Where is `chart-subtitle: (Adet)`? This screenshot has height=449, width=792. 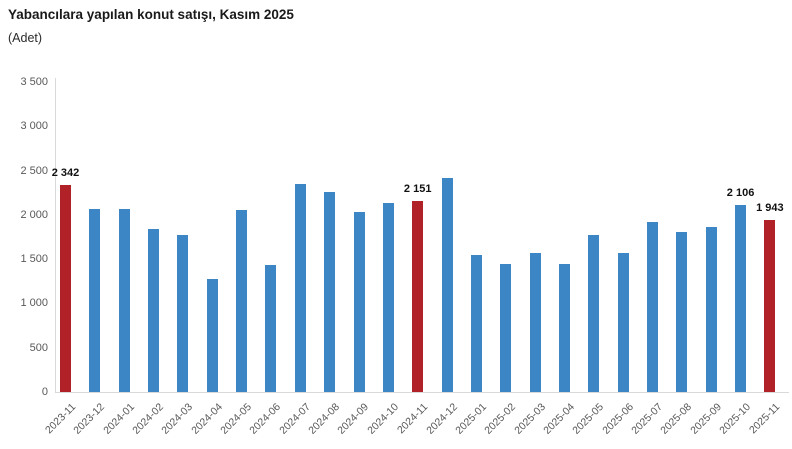
chart-subtitle: (Adet) is located at coordinates (25, 38).